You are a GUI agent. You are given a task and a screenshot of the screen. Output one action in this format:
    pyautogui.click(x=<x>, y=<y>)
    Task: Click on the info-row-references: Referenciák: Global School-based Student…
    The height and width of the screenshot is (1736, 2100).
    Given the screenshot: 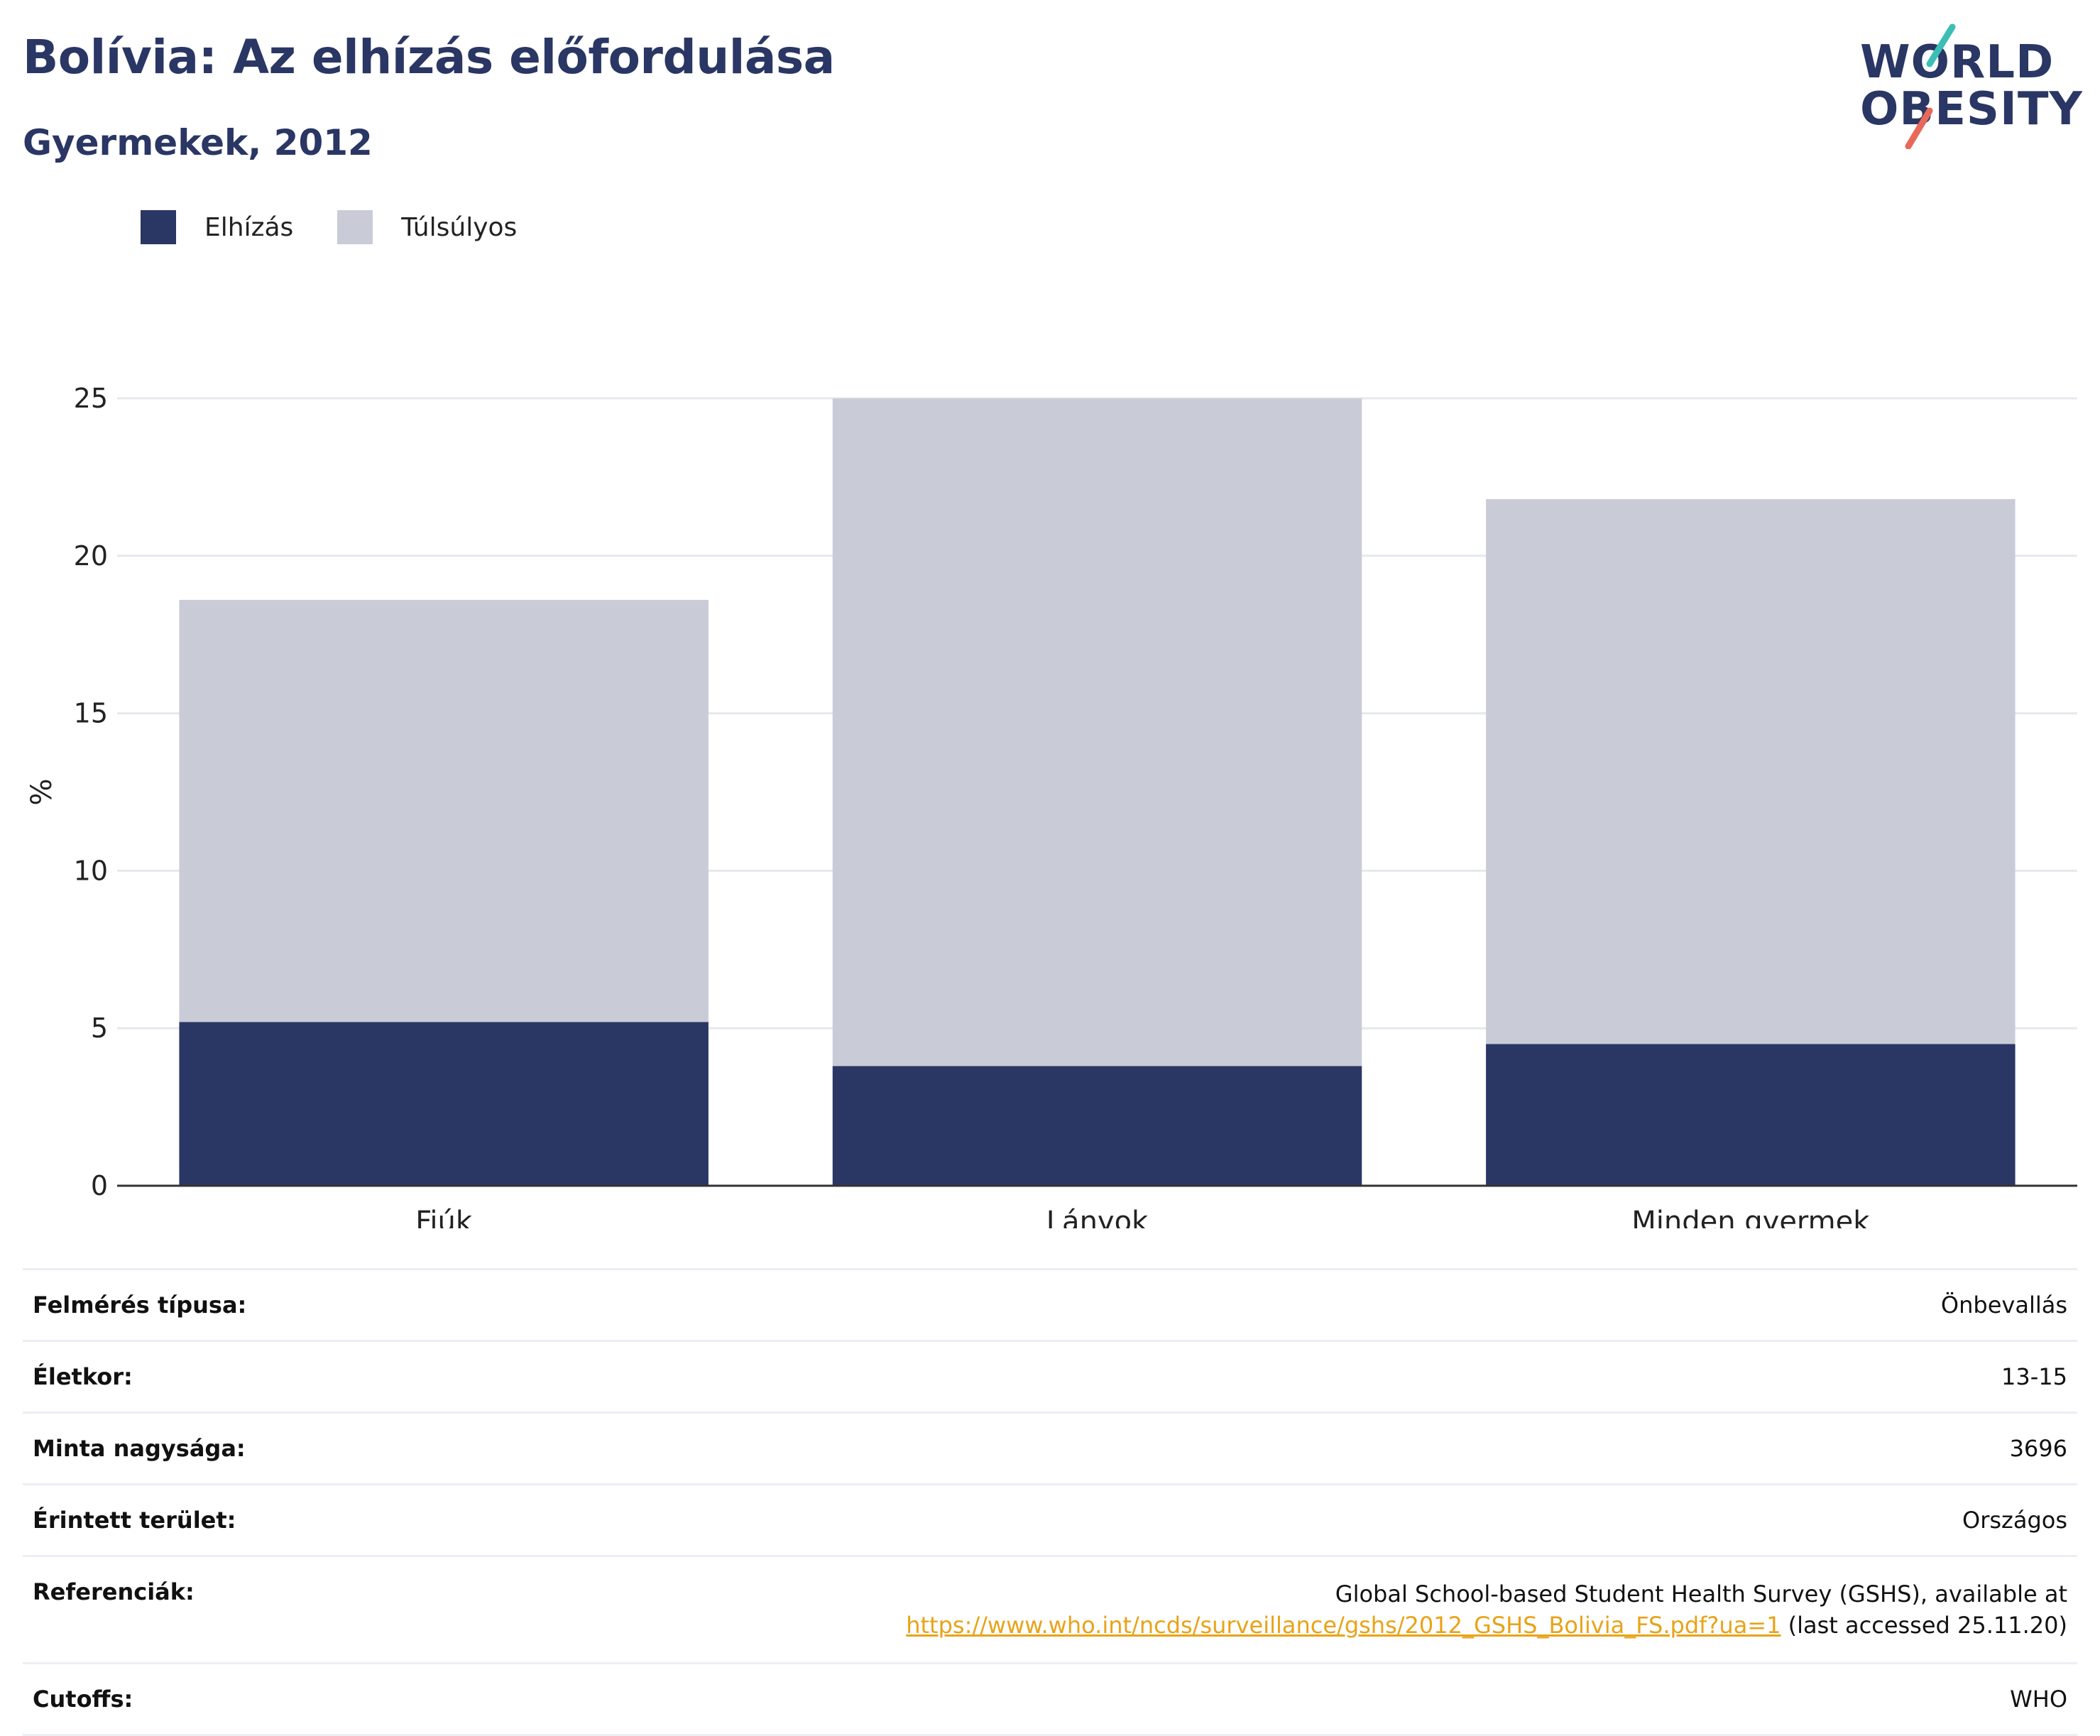 What is the action you would take?
    pyautogui.click(x=1050, y=1608)
    